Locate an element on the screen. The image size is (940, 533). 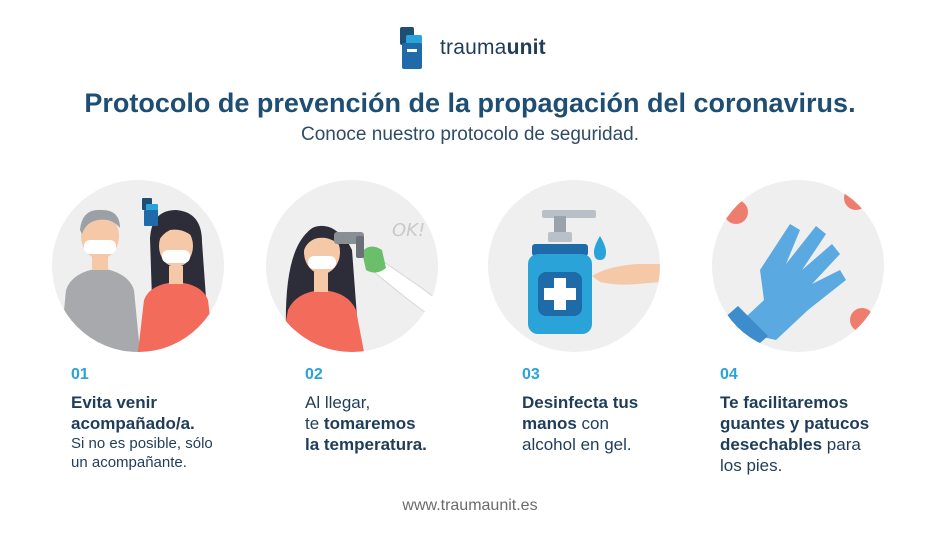
brand-name: traumaunit is located at coordinates (493, 47).